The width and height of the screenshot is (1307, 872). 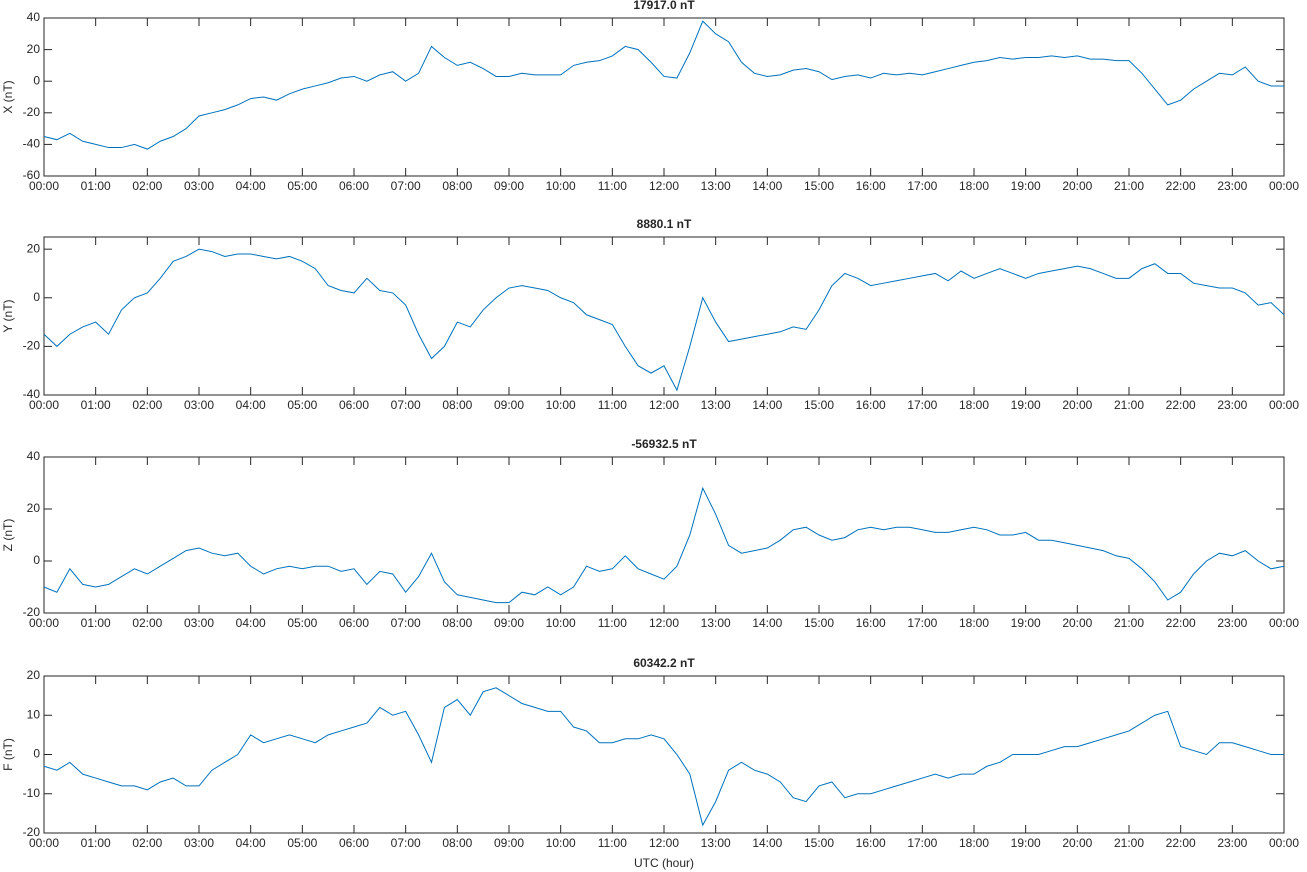 What do you see at coordinates (664, 863) in the screenshot?
I see `x-axis-label: UTC (hour)` at bounding box center [664, 863].